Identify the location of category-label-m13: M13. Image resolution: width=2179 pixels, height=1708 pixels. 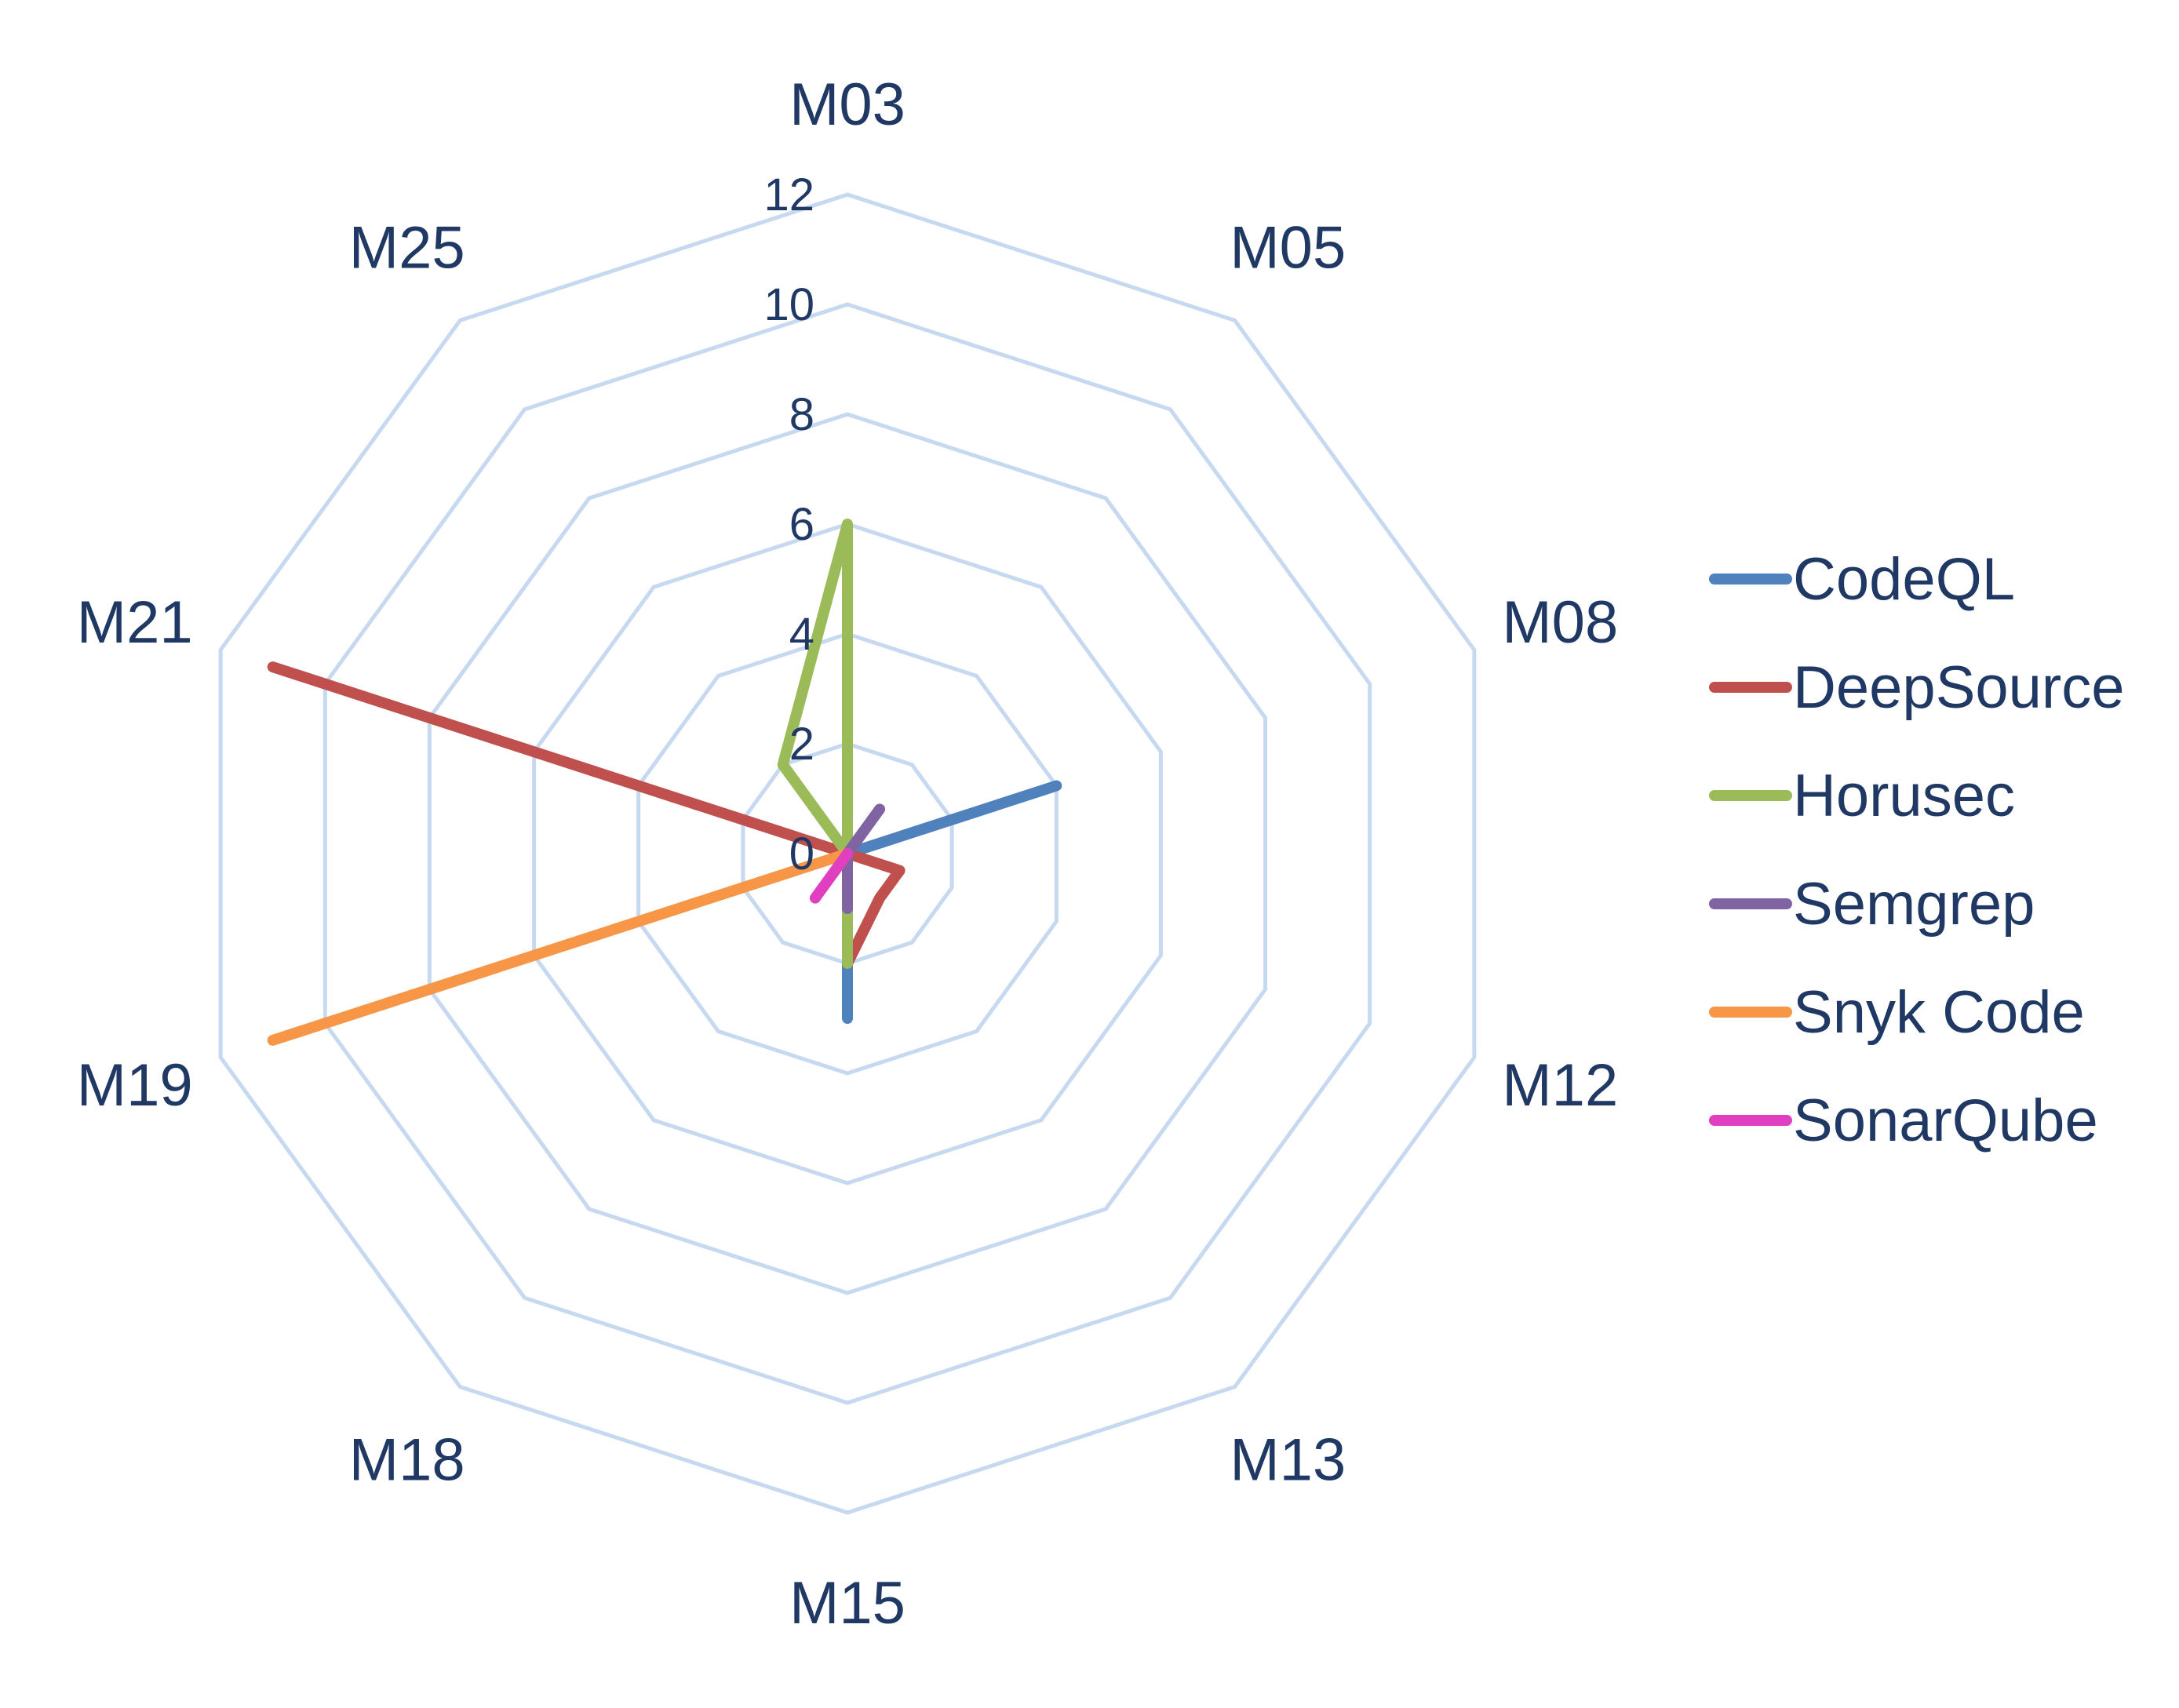
(1288, 1460).